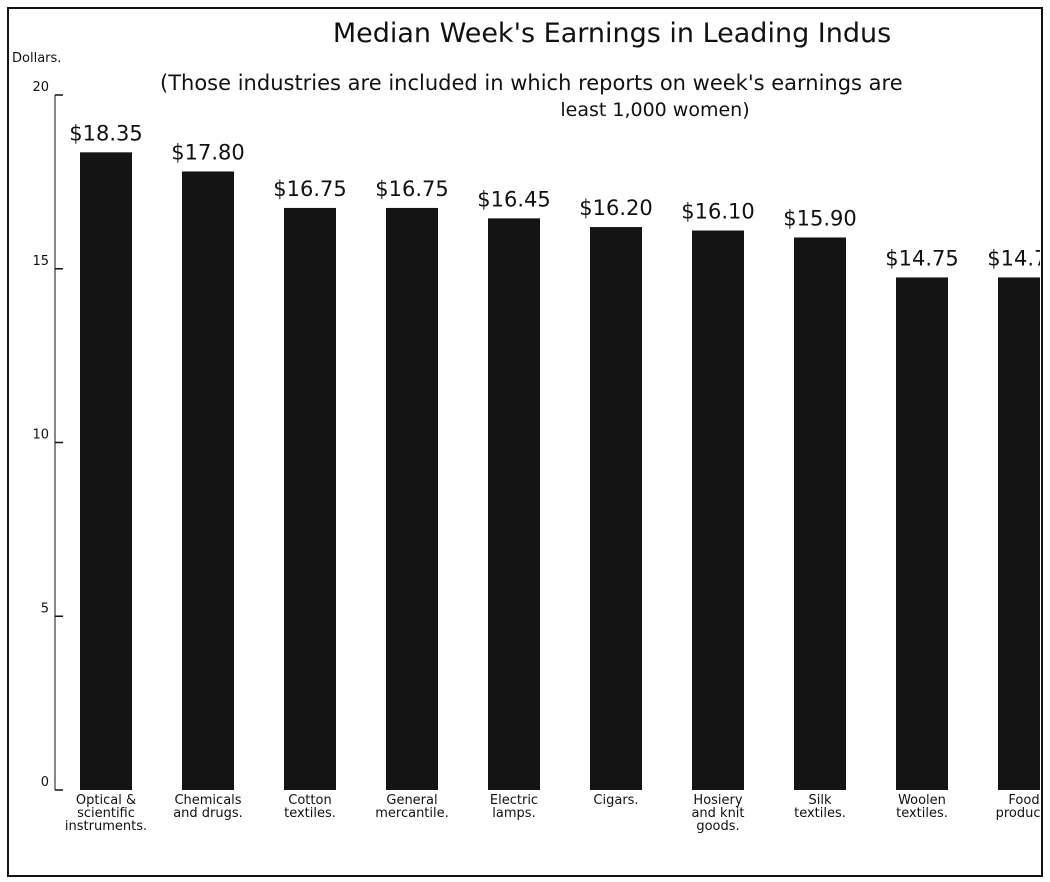 The image size is (1050, 882). Describe the element at coordinates (105, 133) in the screenshot. I see `value-label: $18.35` at that location.